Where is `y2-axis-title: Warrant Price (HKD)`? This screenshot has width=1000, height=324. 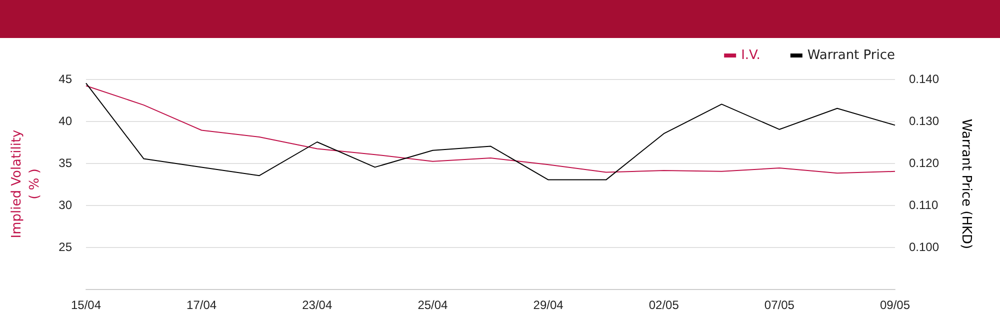 y2-axis-title: Warrant Price (HKD) is located at coordinates (966, 184).